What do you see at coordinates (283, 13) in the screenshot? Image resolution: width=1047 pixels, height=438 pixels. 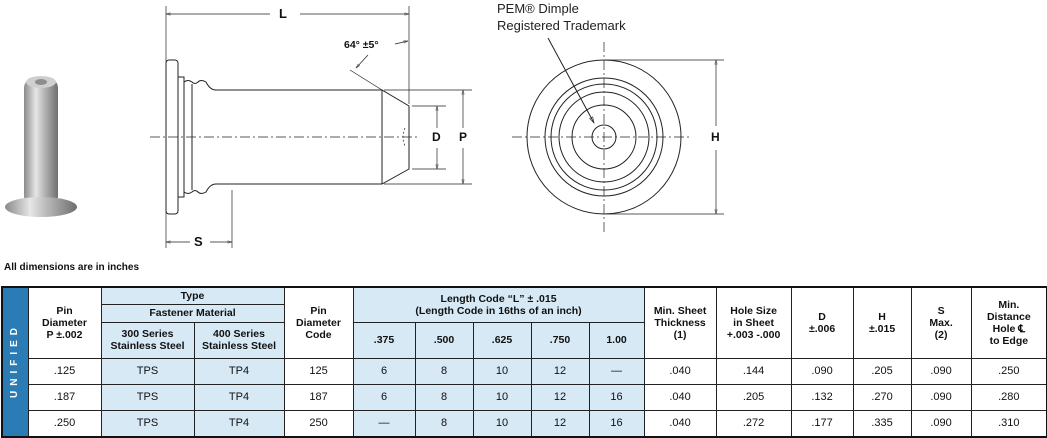 I see `dim-L: L` at bounding box center [283, 13].